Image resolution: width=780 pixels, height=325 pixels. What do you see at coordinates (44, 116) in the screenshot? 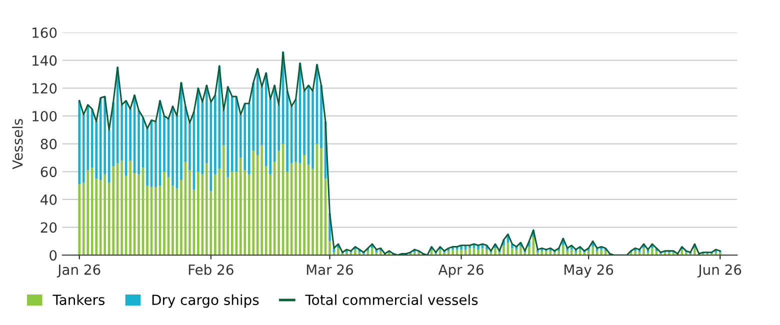
I see `y-tick-label: 100` at bounding box center [44, 116].